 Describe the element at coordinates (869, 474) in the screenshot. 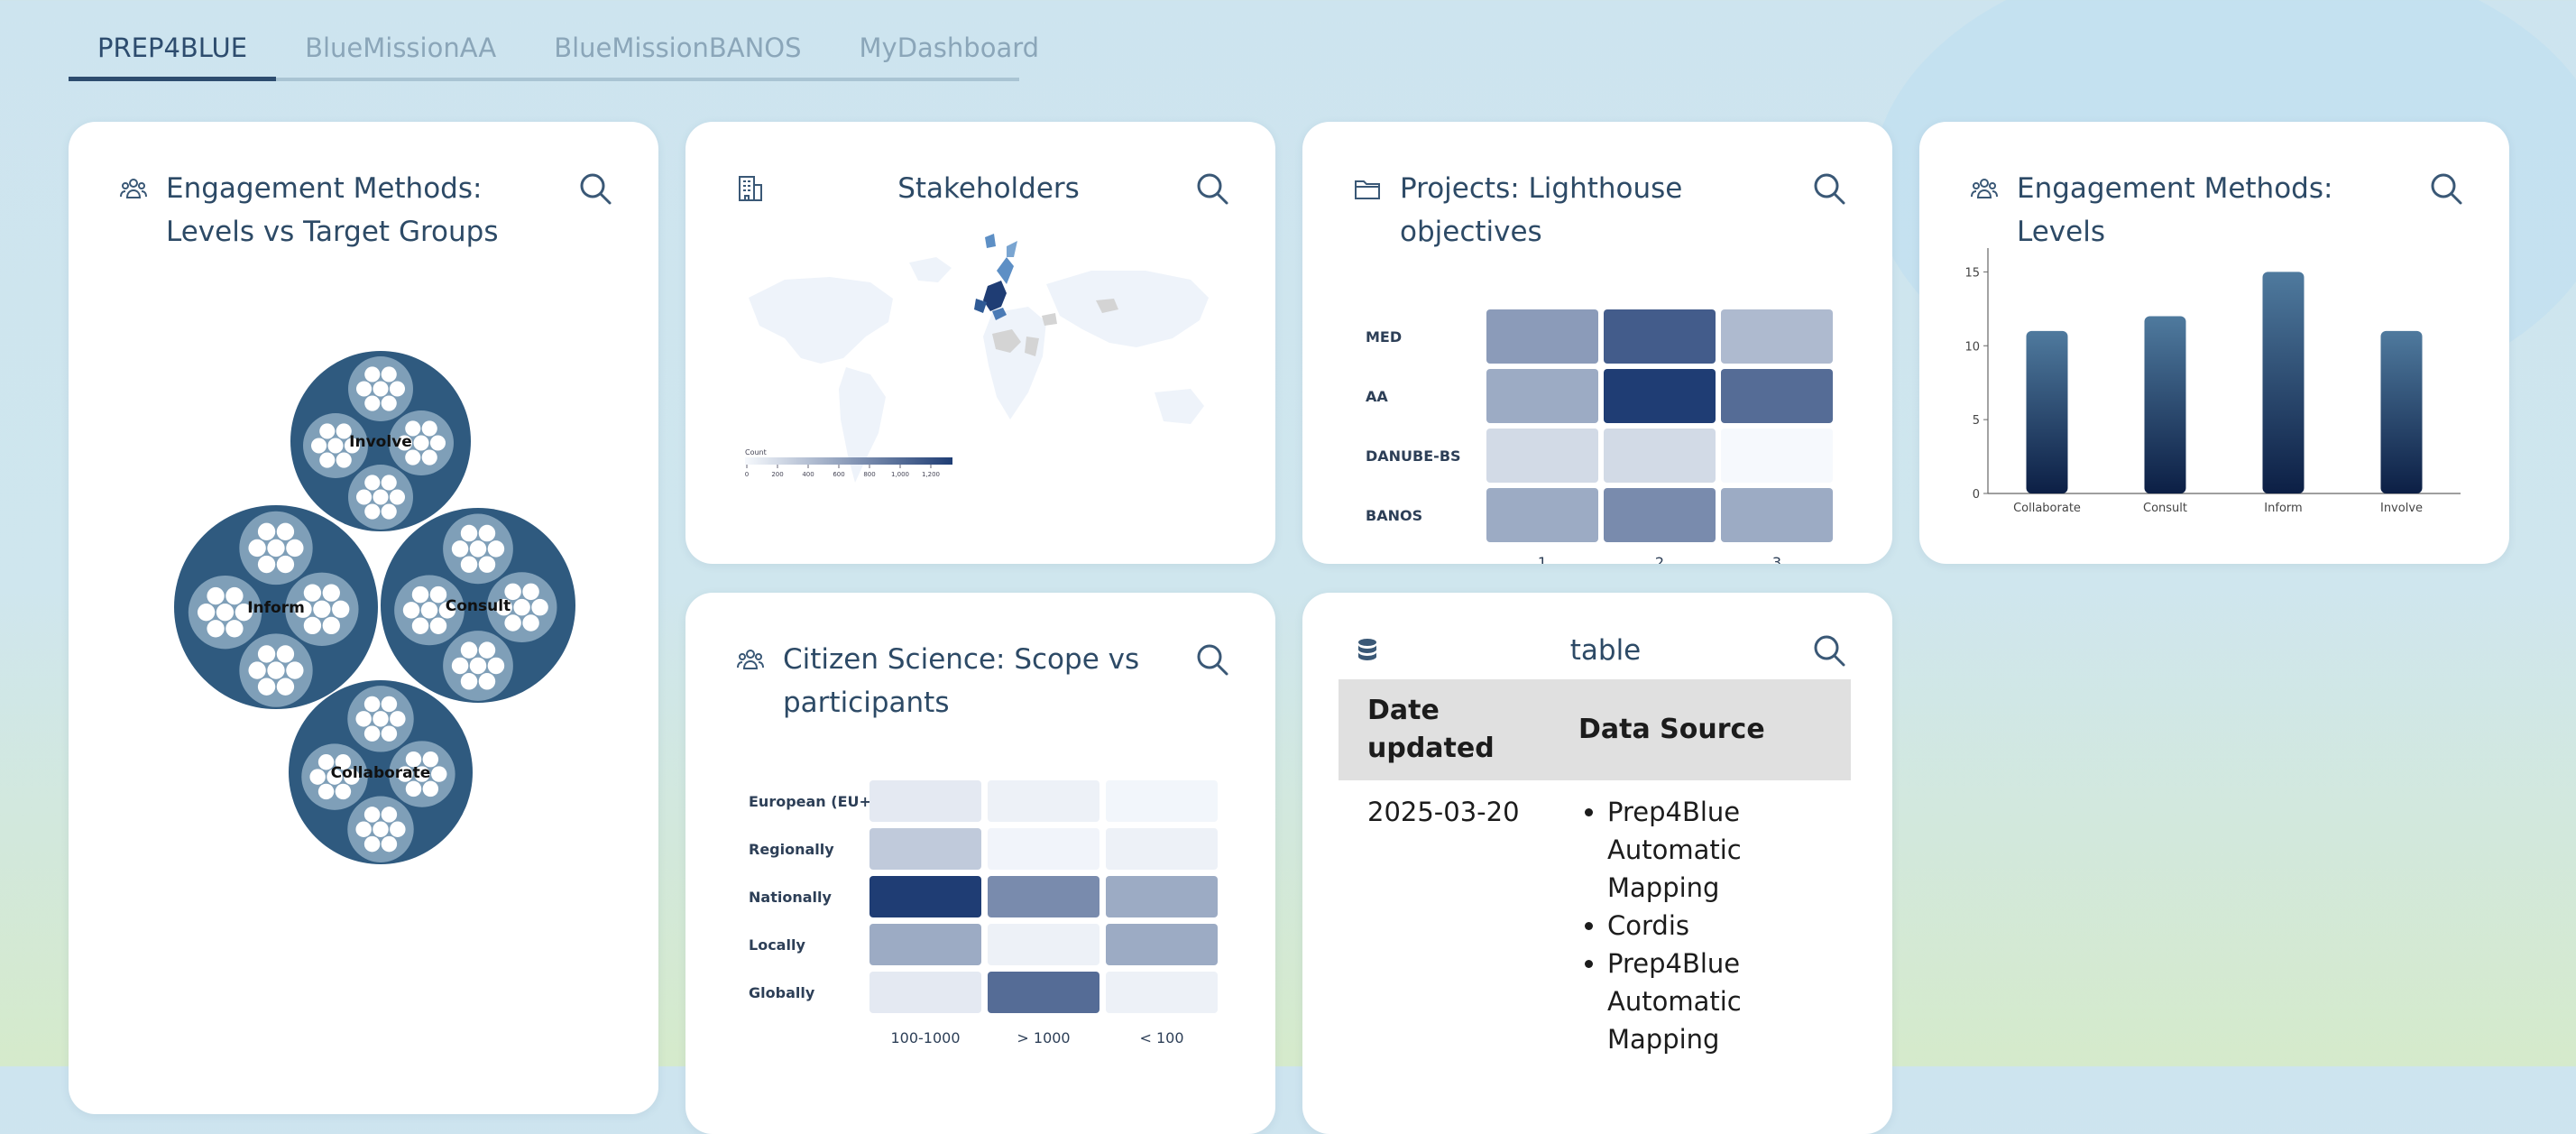

I see `legend-tick-label: 800` at that location.